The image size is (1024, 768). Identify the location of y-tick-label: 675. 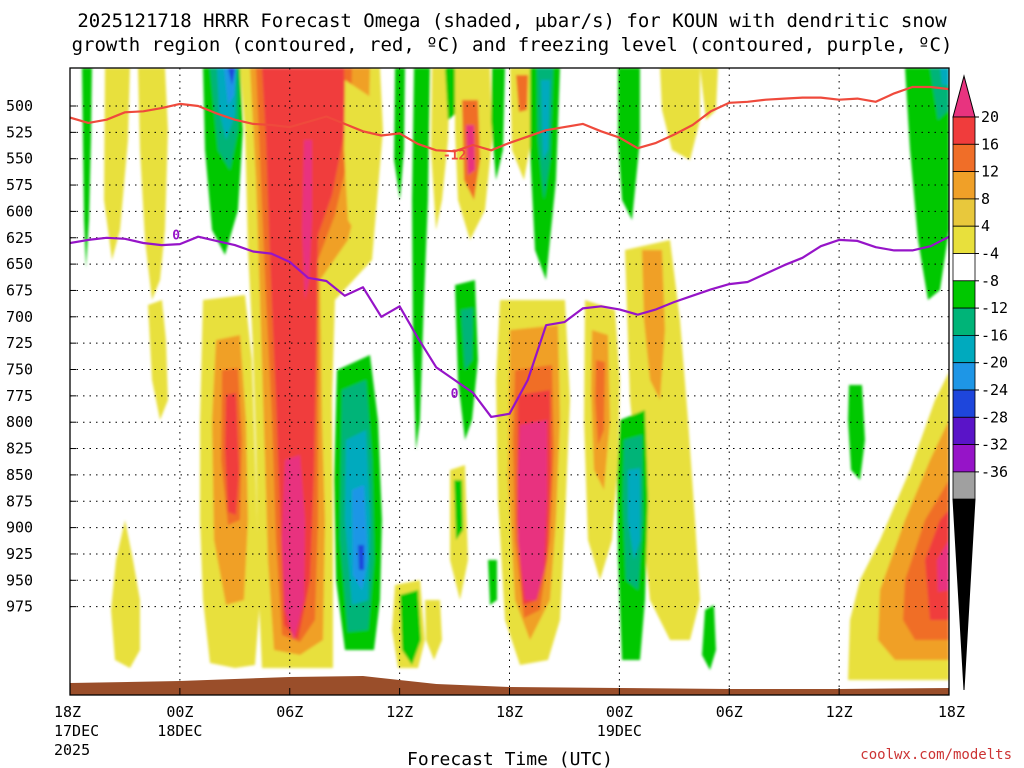
(19, 290).